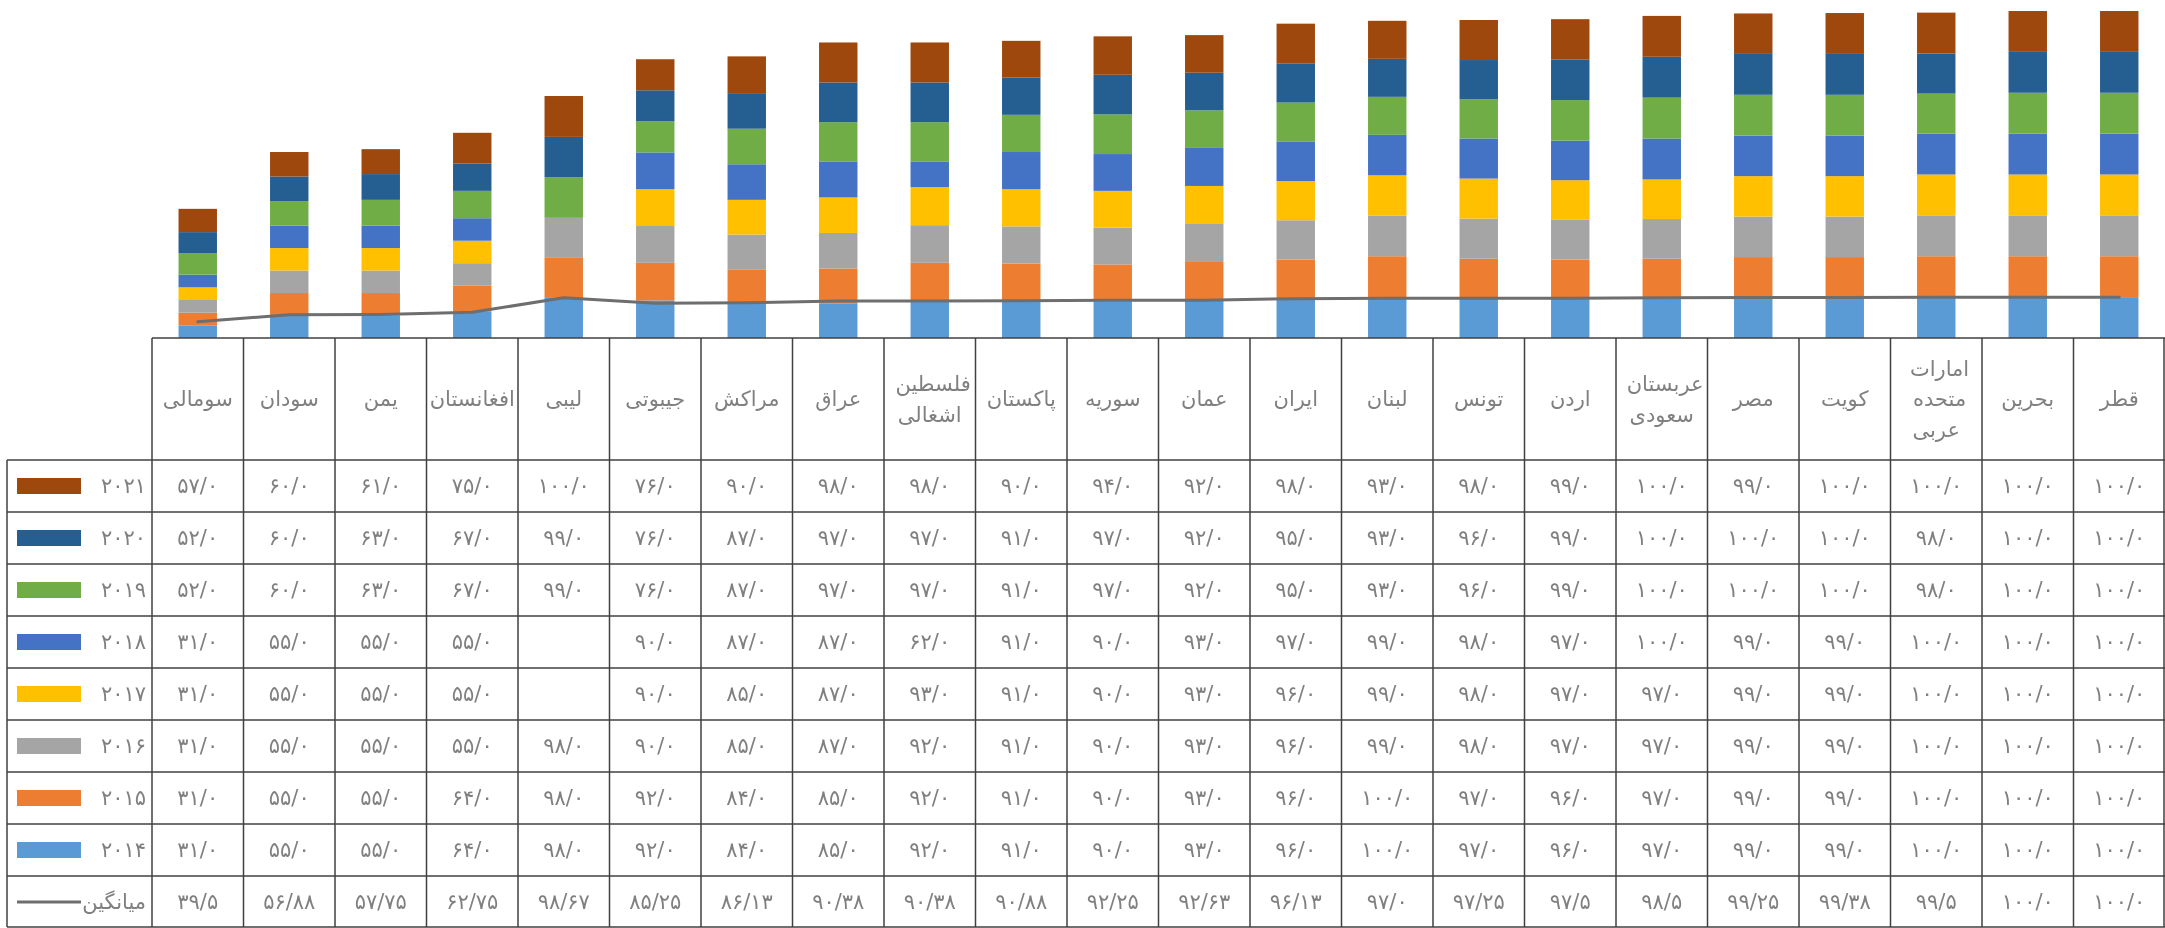 This screenshot has width=2165, height=928. Describe the element at coordinates (380, 399) in the screenshot. I see `x-tick-label: یمن` at that location.